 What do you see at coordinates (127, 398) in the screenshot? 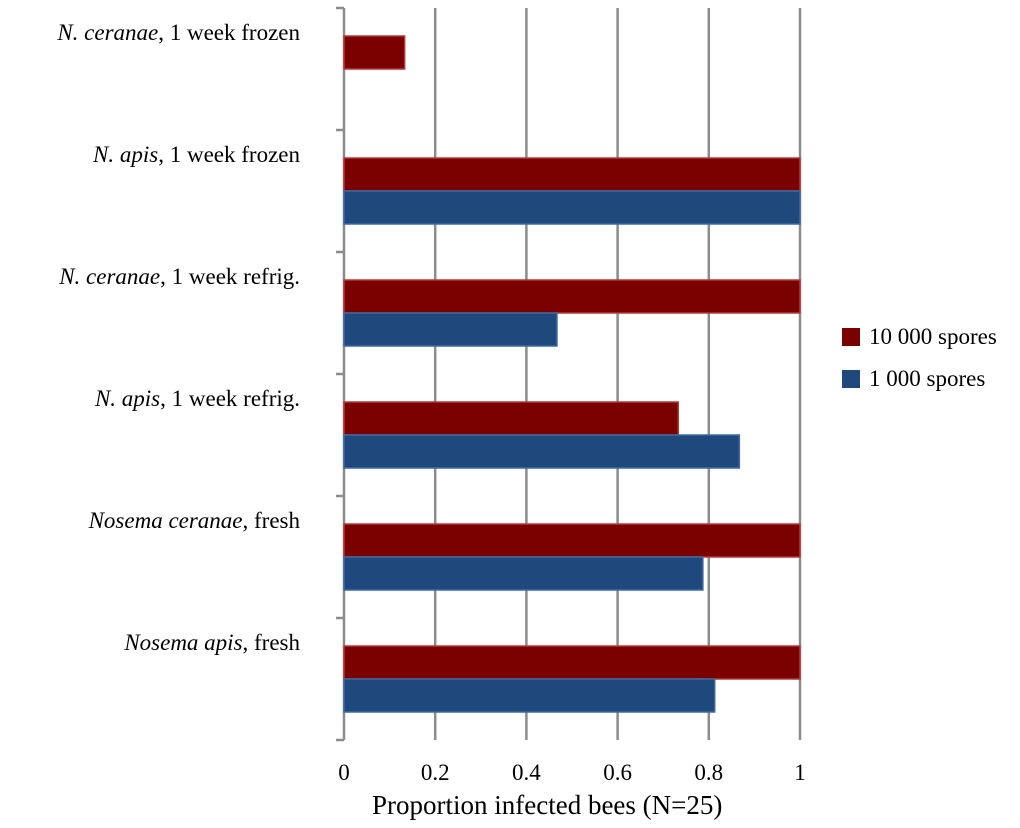
I see `category-species-3: N. apis` at bounding box center [127, 398].